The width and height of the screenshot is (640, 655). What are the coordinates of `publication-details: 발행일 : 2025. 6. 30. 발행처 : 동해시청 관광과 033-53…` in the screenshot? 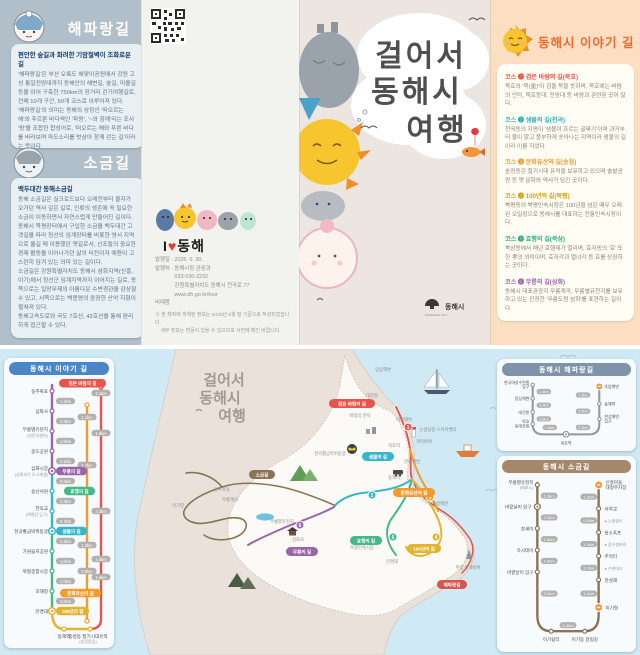 It's located at (202, 282).